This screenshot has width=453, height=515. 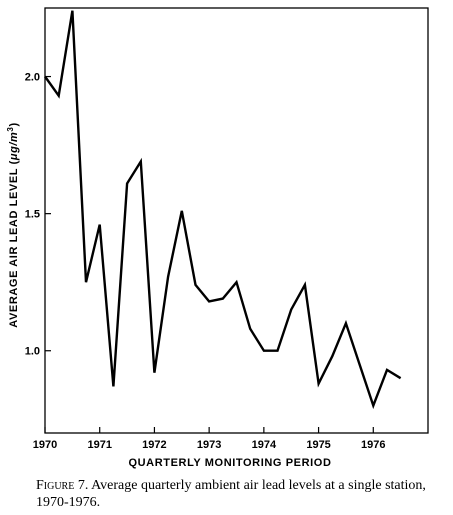 What do you see at coordinates (32, 78) in the screenshot?
I see `y-tick-label: 2.0` at bounding box center [32, 78].